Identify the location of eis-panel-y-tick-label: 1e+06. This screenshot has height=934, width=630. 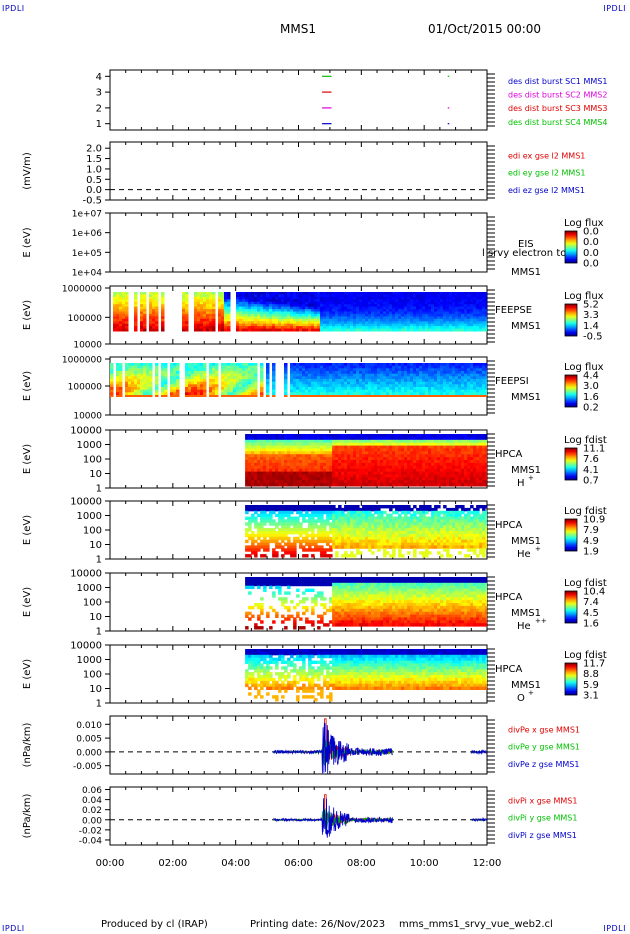
(87, 234).